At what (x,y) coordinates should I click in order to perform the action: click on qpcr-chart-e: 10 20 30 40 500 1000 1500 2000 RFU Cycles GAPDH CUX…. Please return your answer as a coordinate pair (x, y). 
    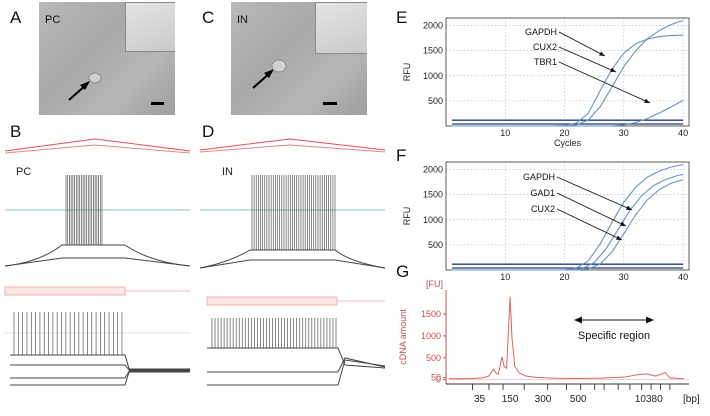
    Looking at the image, I should click on (546, 82).